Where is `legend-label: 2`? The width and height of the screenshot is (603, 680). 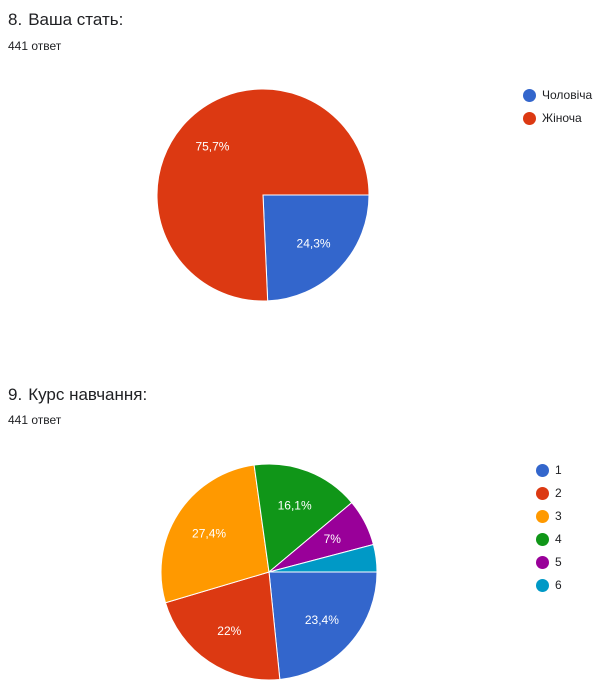 legend-label: 2 is located at coordinates (558, 493).